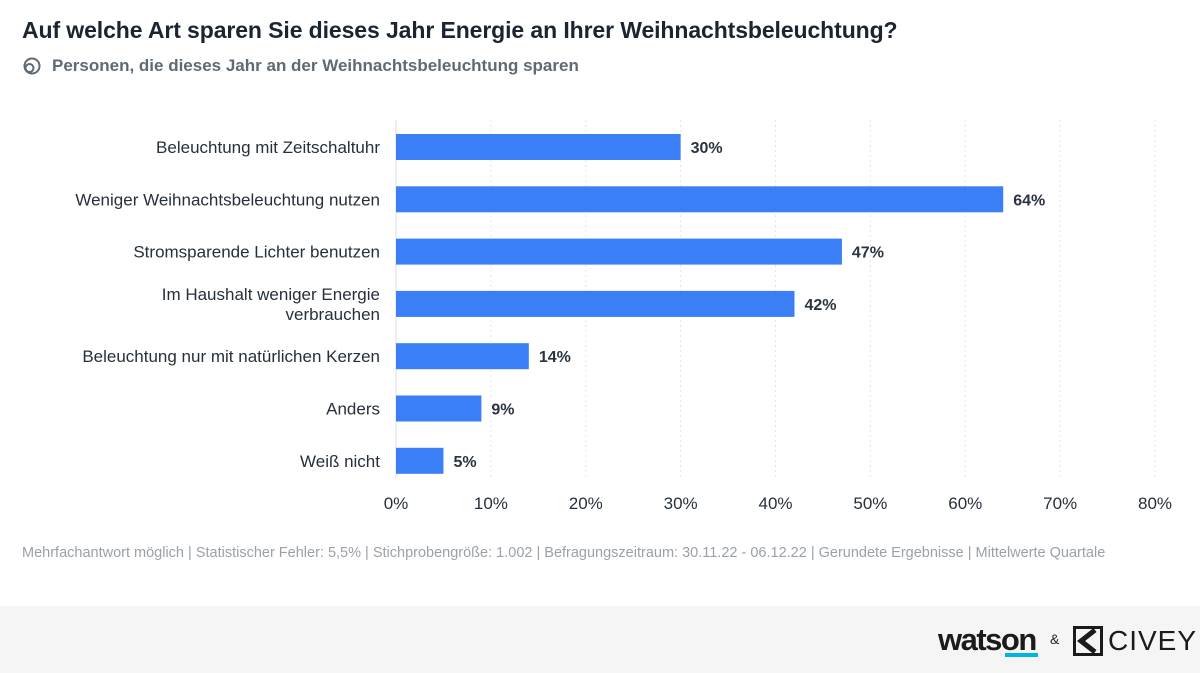  I want to click on category-label: Anders, so click(353, 409).